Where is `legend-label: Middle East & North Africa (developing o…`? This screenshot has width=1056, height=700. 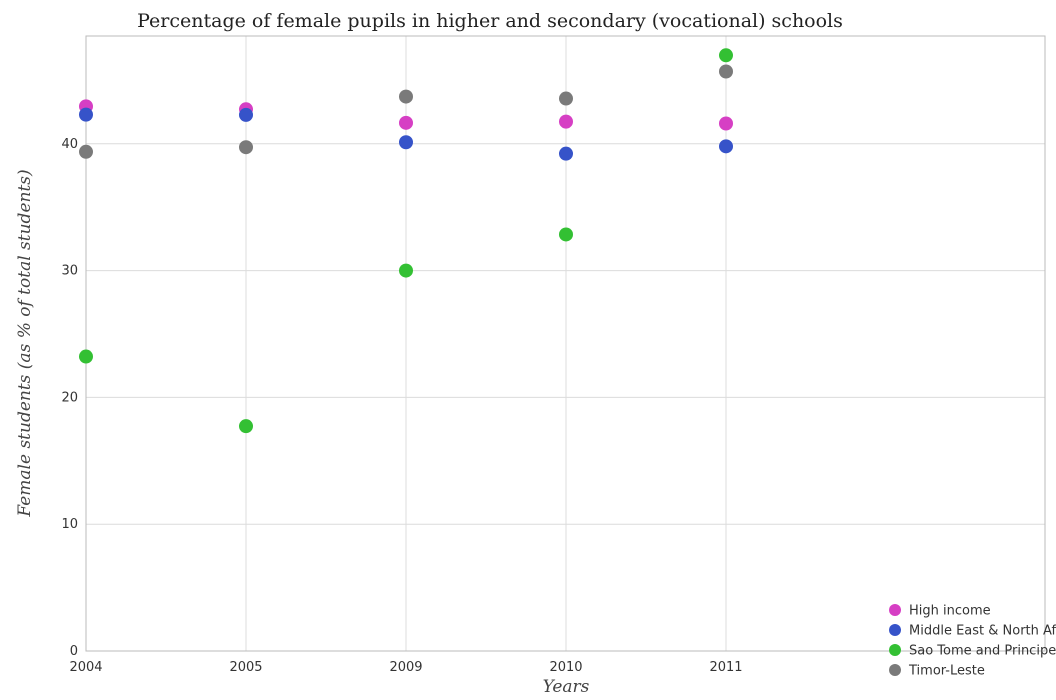 legend-label: Middle East & North Africa (developing o… is located at coordinates (982, 631).